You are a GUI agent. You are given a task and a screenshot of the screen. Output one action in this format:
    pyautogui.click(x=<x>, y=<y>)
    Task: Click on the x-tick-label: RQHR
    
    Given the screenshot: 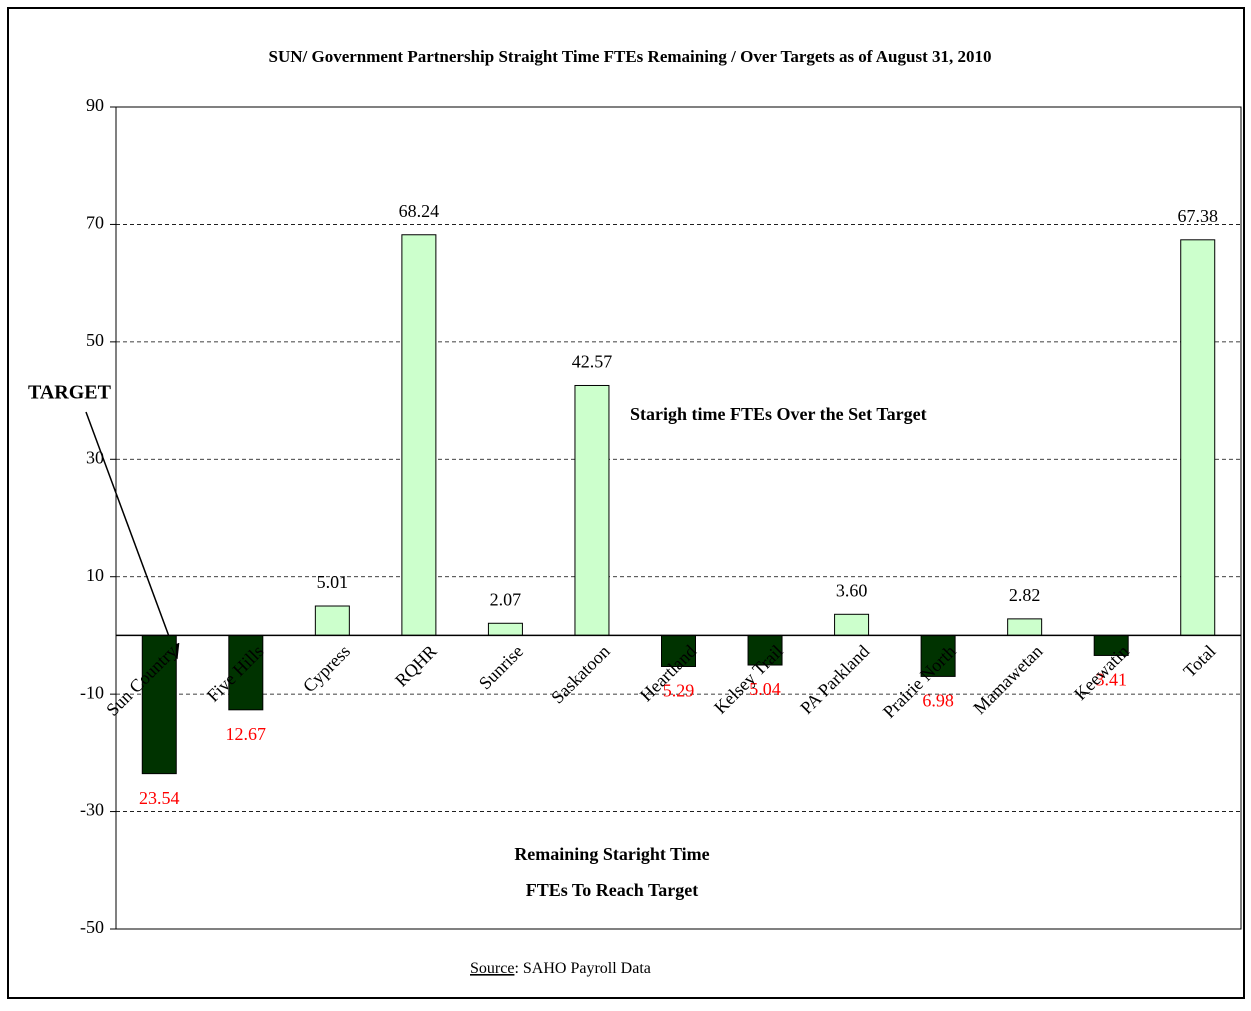 What is the action you would take?
    pyautogui.click(x=416, y=666)
    